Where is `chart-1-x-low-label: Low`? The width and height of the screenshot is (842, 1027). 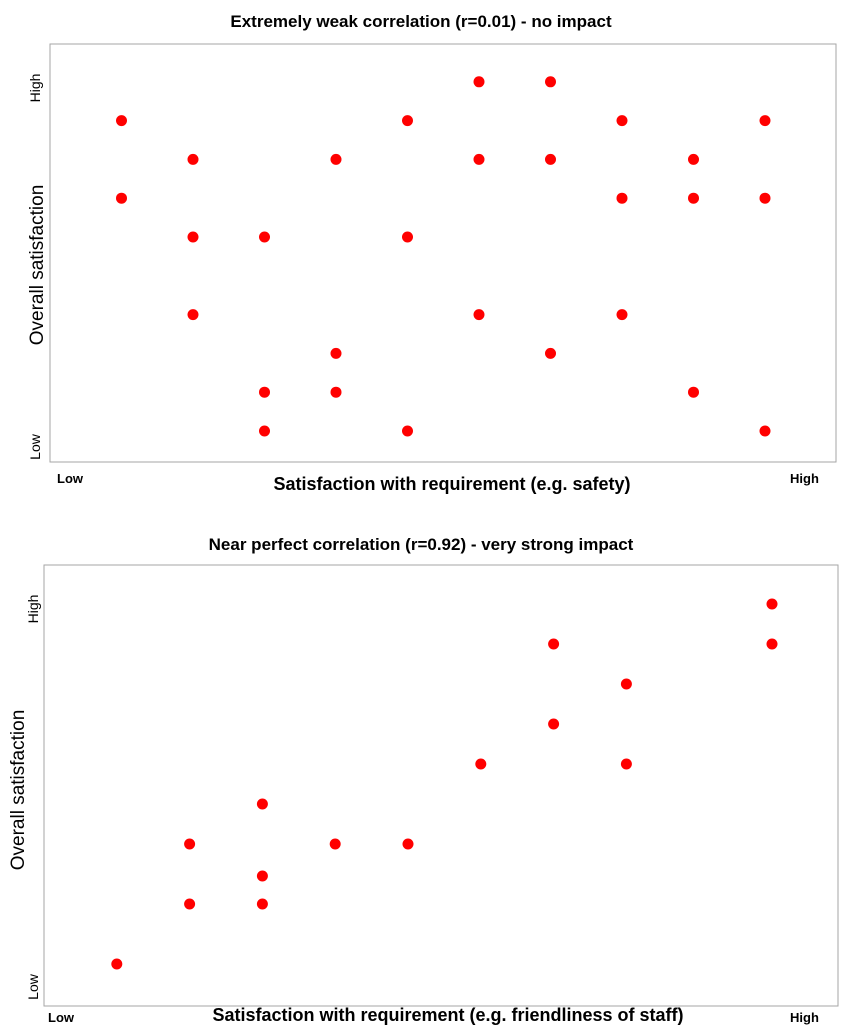 chart-1-x-low-label: Low is located at coordinates (70, 478).